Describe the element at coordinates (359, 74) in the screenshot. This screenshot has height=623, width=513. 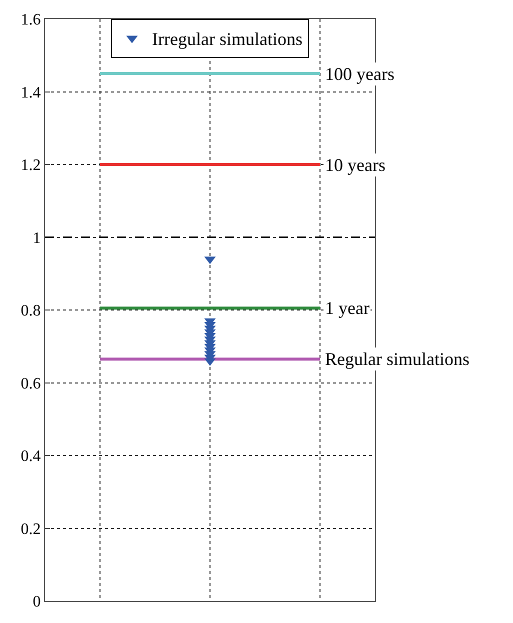
I see `series-label: 100 years` at that location.